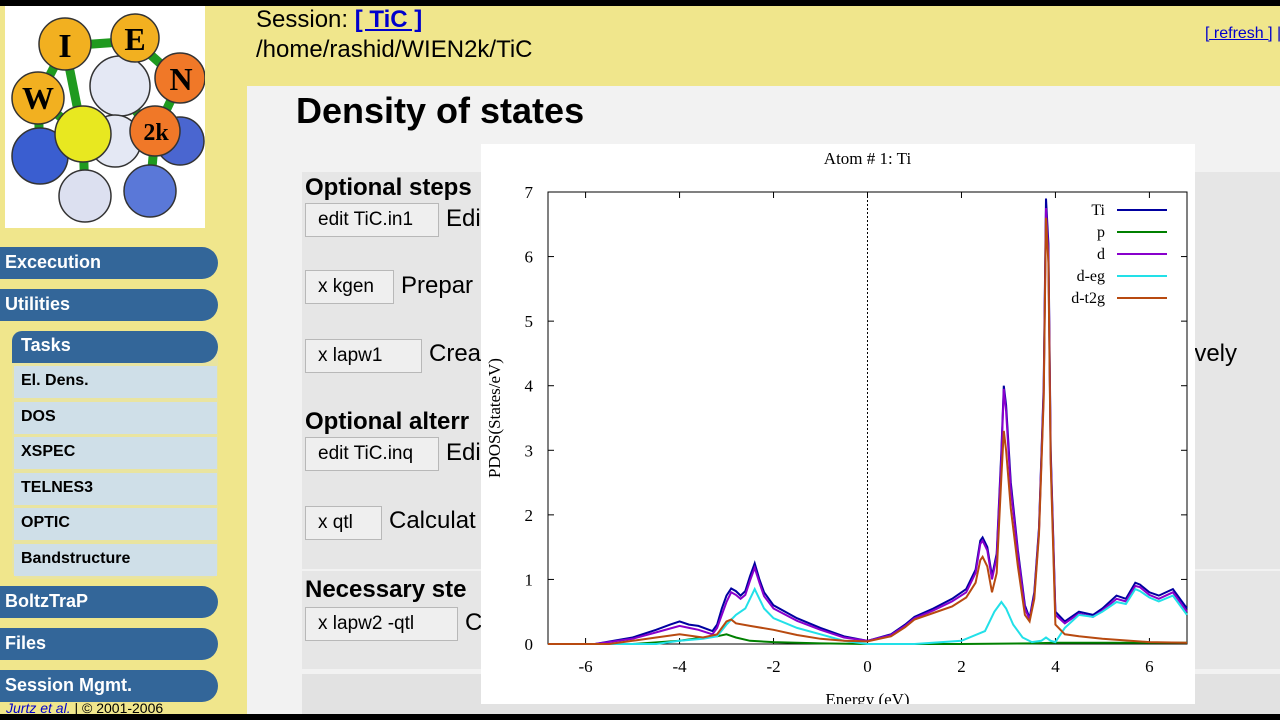 The width and height of the screenshot is (1280, 720). I want to click on logo-letter-i: I, so click(64, 46).